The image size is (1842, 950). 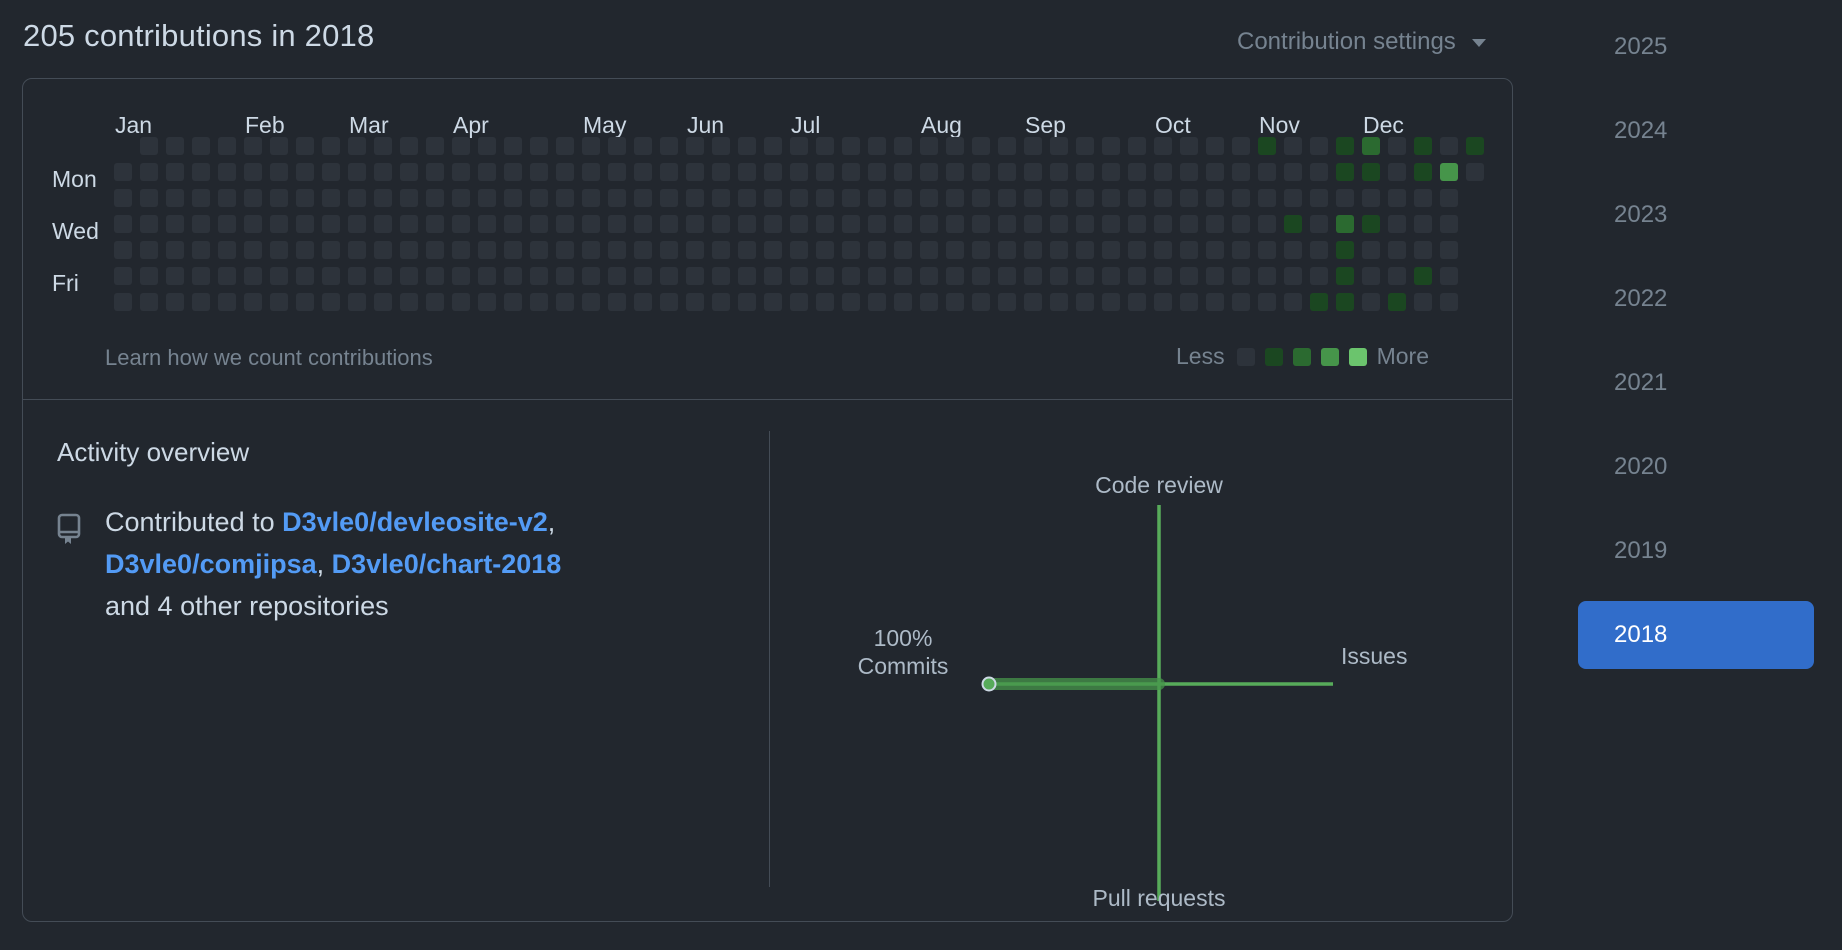 What do you see at coordinates (1641, 298) in the screenshot?
I see `year-link-2022: 2022` at bounding box center [1641, 298].